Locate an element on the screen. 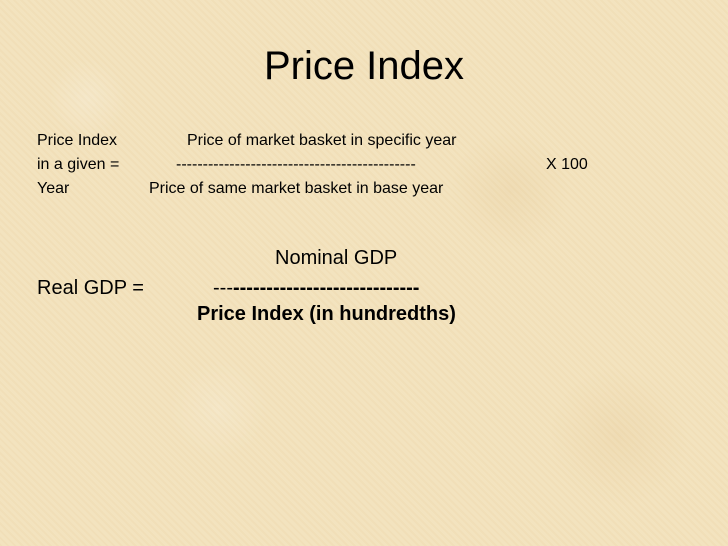 The image size is (728, 546). real-gdp-lhs: Real GDP = is located at coordinates (90, 288).